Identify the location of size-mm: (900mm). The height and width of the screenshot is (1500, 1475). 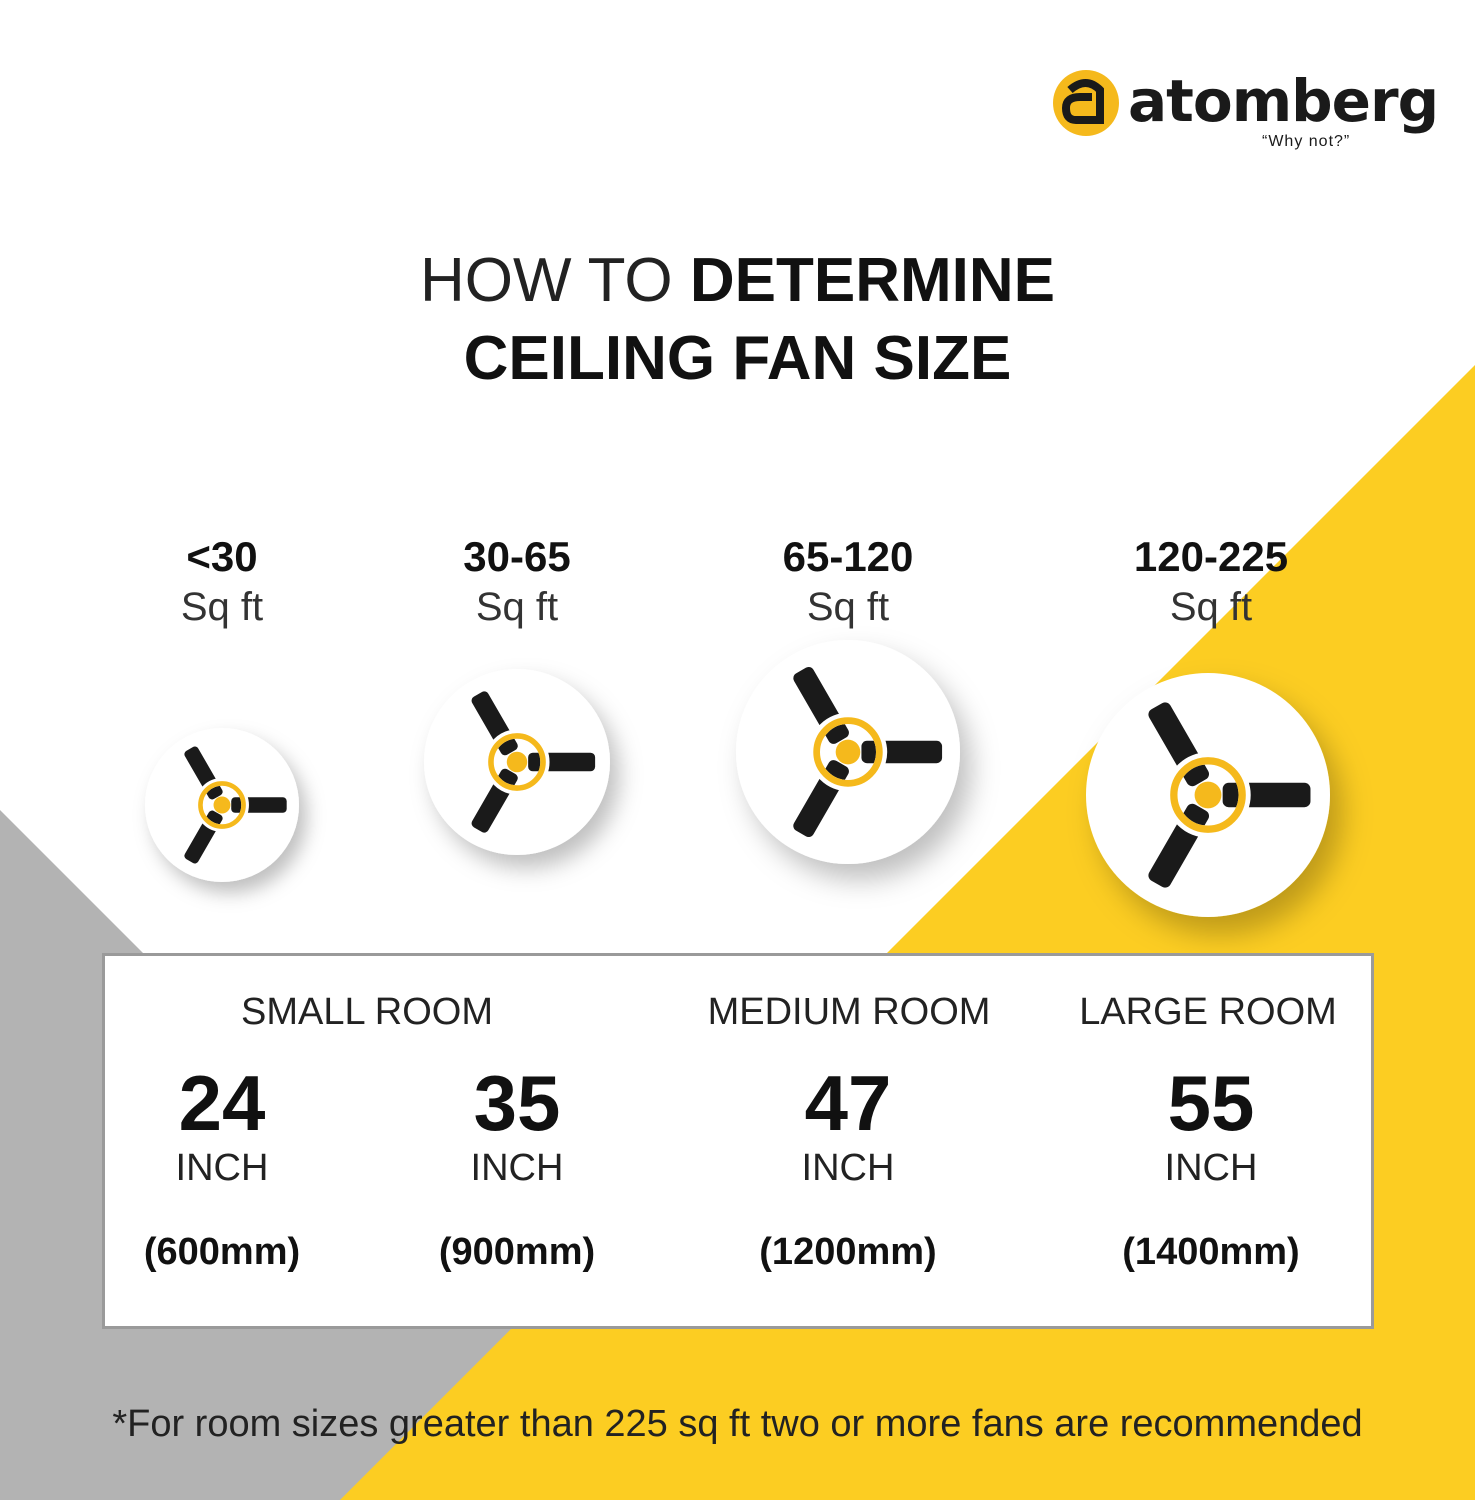
(517, 1252).